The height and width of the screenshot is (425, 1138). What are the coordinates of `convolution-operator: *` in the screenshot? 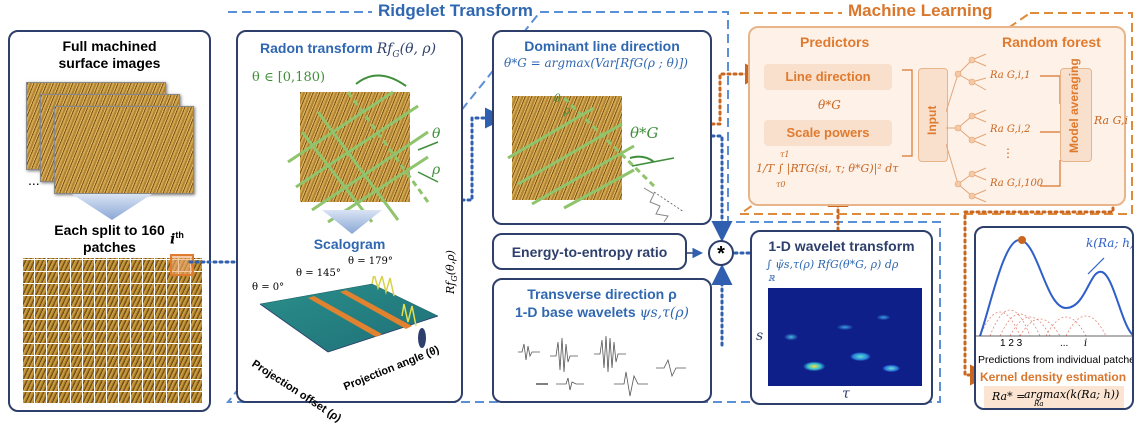 It's located at (721, 253).